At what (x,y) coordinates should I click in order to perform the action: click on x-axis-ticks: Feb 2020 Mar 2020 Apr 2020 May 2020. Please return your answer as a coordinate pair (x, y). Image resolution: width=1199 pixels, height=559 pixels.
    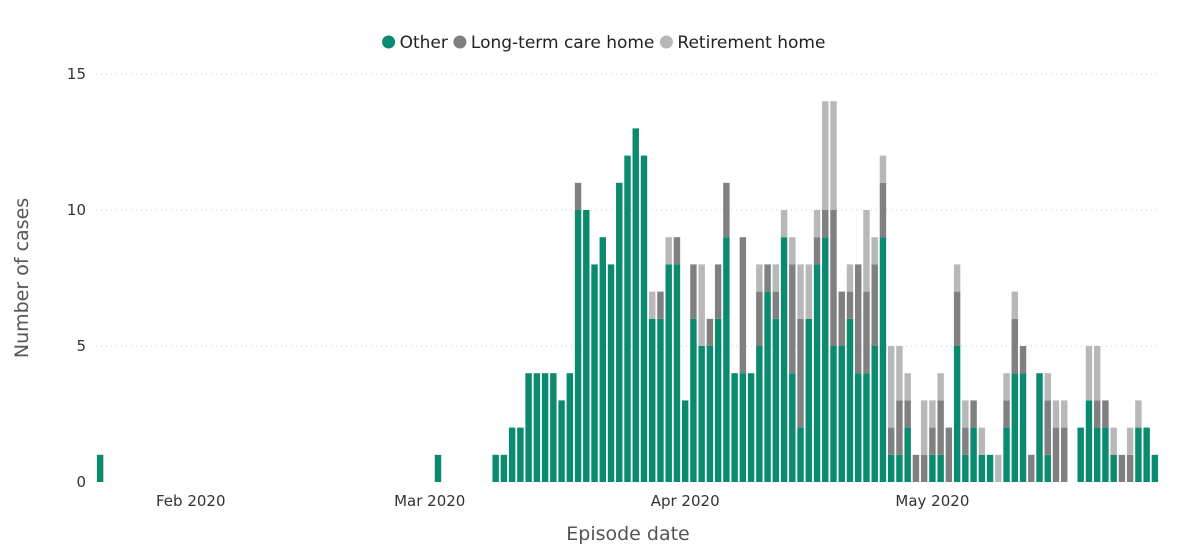
    Looking at the image, I should click on (562, 501).